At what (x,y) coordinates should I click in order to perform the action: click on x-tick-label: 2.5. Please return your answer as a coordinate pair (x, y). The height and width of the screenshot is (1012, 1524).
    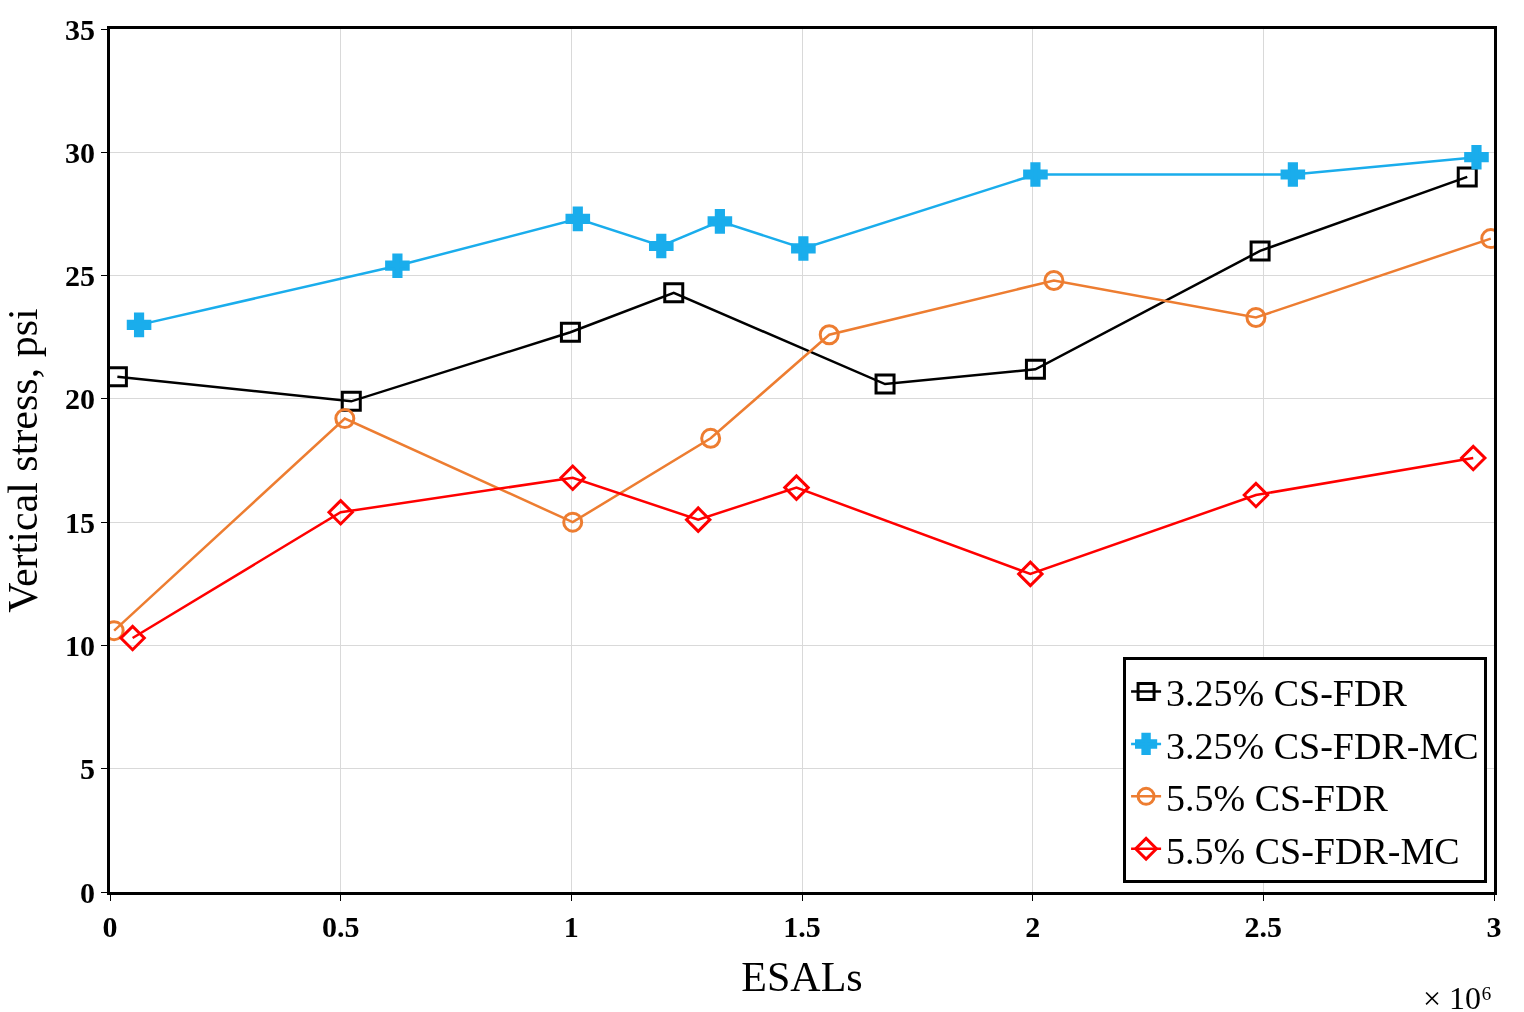
    Looking at the image, I should click on (1263, 926).